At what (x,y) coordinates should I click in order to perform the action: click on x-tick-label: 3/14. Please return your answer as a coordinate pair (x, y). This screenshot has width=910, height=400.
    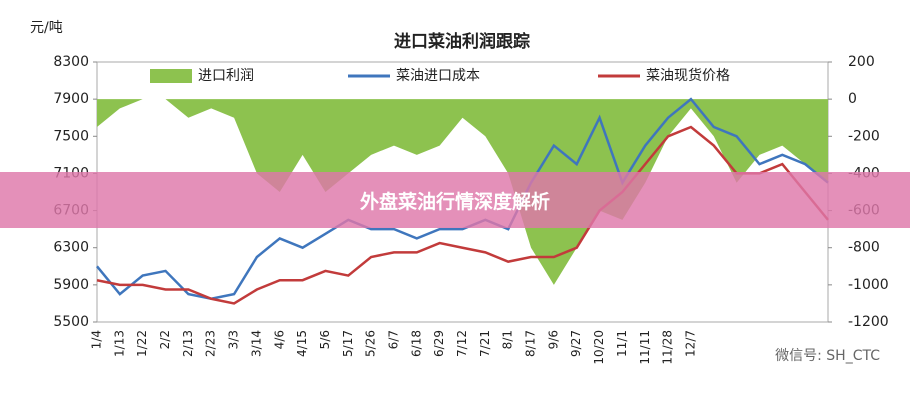
    Looking at the image, I should click on (256, 343).